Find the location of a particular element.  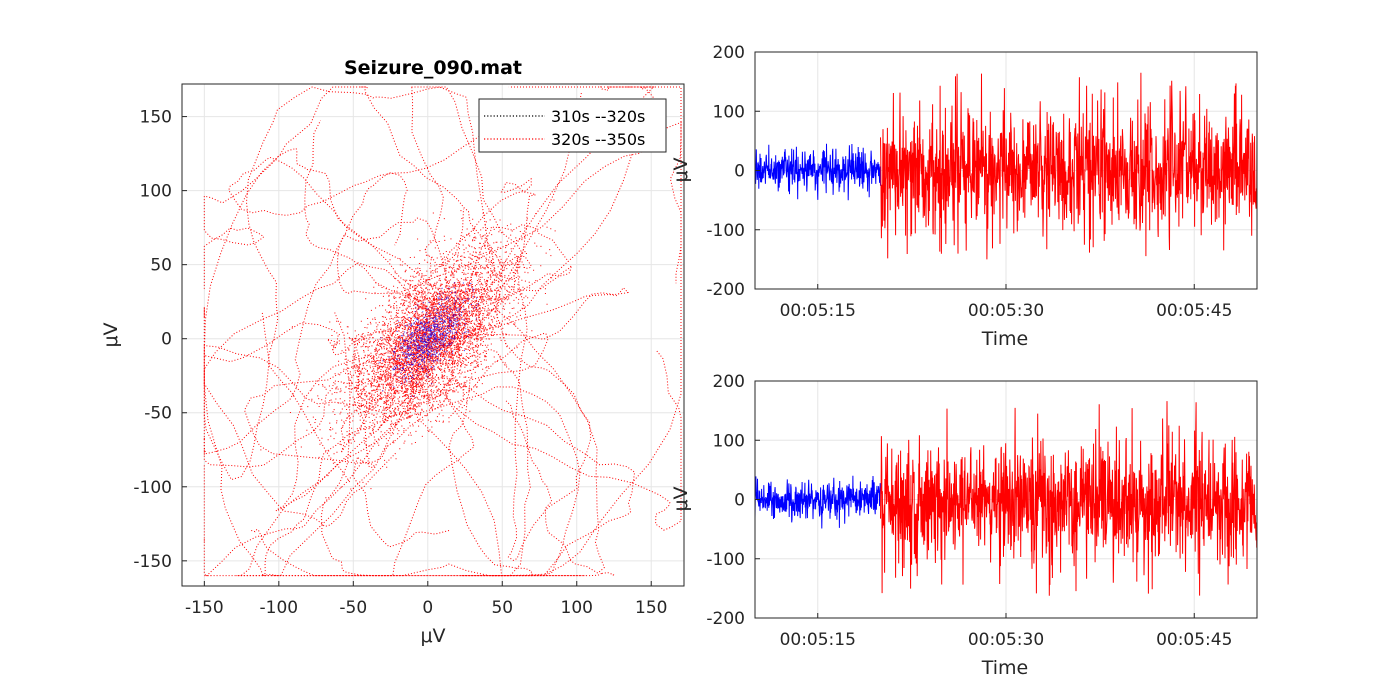

chart-title: Seizure_090.mat is located at coordinates (433, 68).